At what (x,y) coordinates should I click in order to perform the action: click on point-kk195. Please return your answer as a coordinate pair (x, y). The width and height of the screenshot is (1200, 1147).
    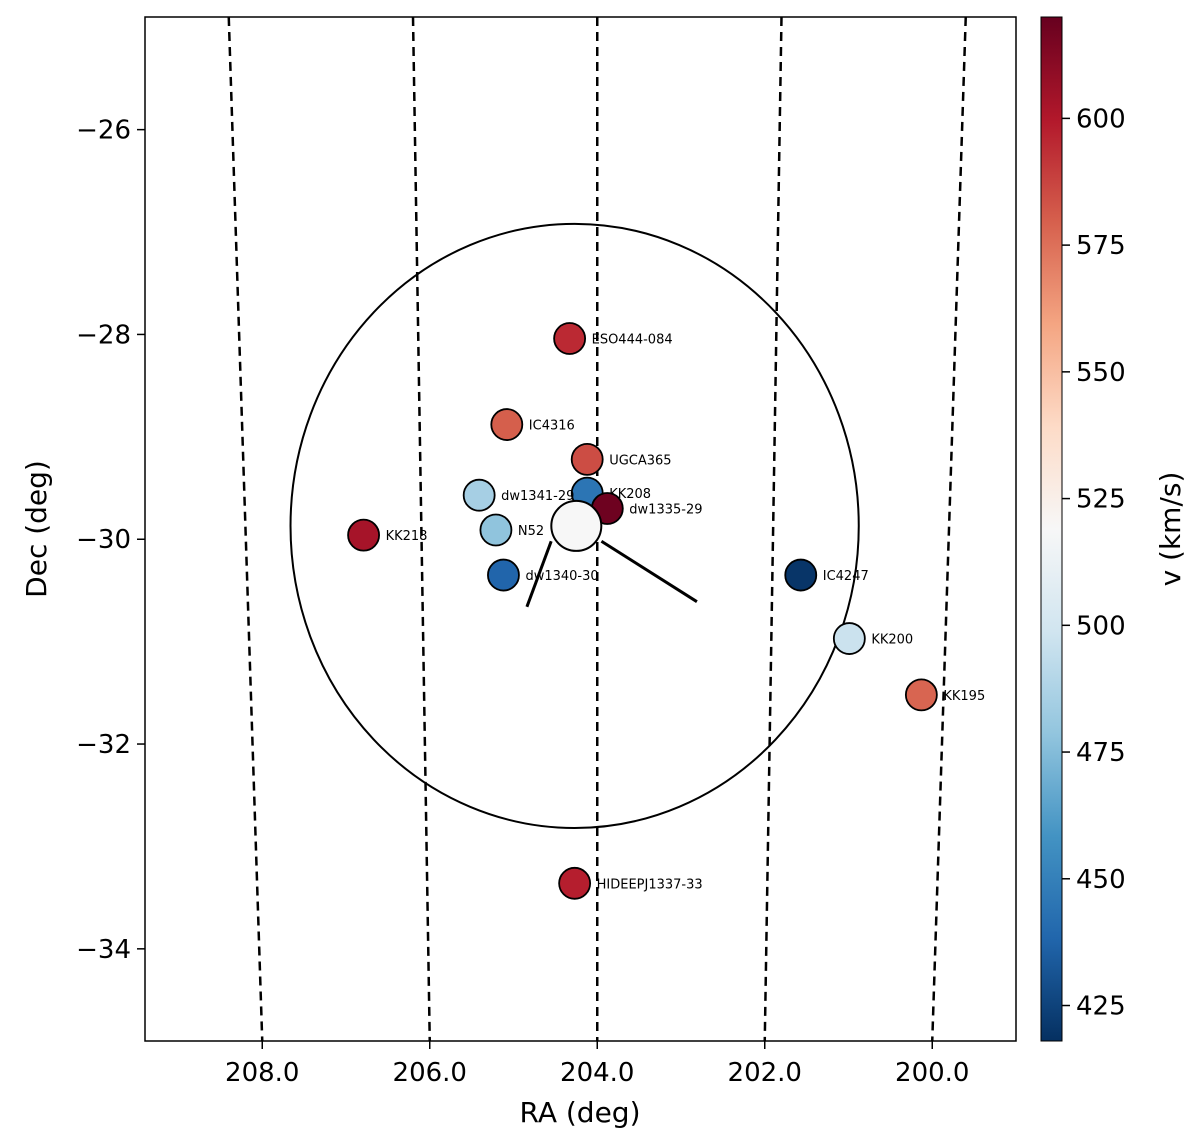
    Looking at the image, I should click on (921, 695).